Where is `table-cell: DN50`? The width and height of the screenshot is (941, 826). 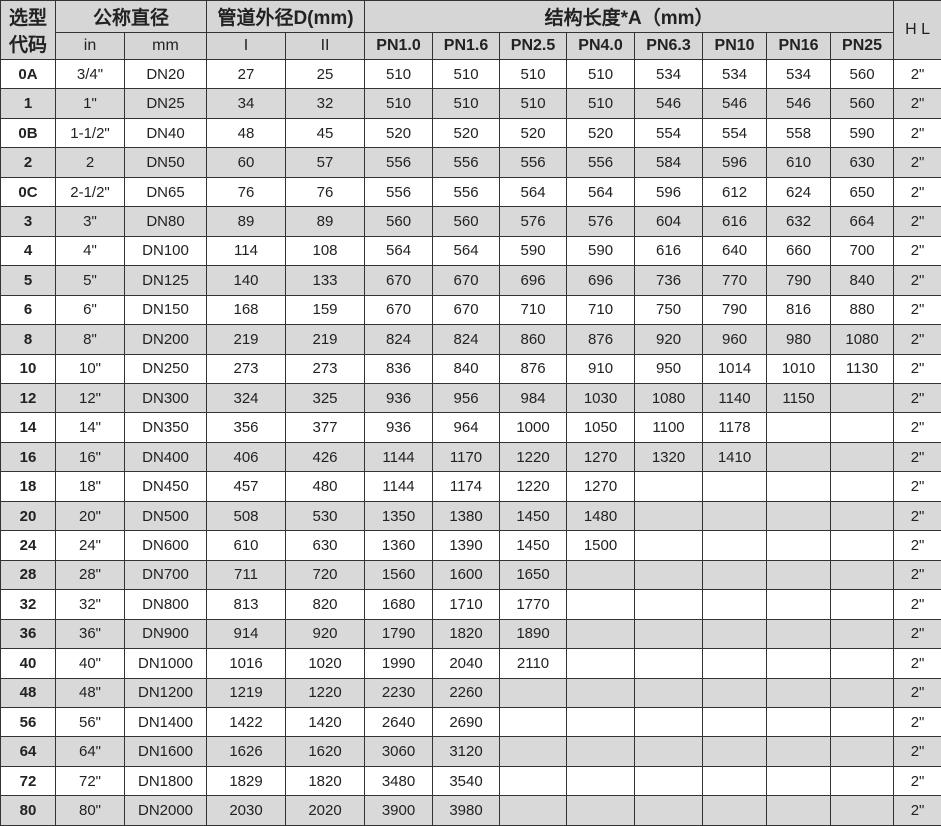 table-cell: DN50 is located at coordinates (165, 162).